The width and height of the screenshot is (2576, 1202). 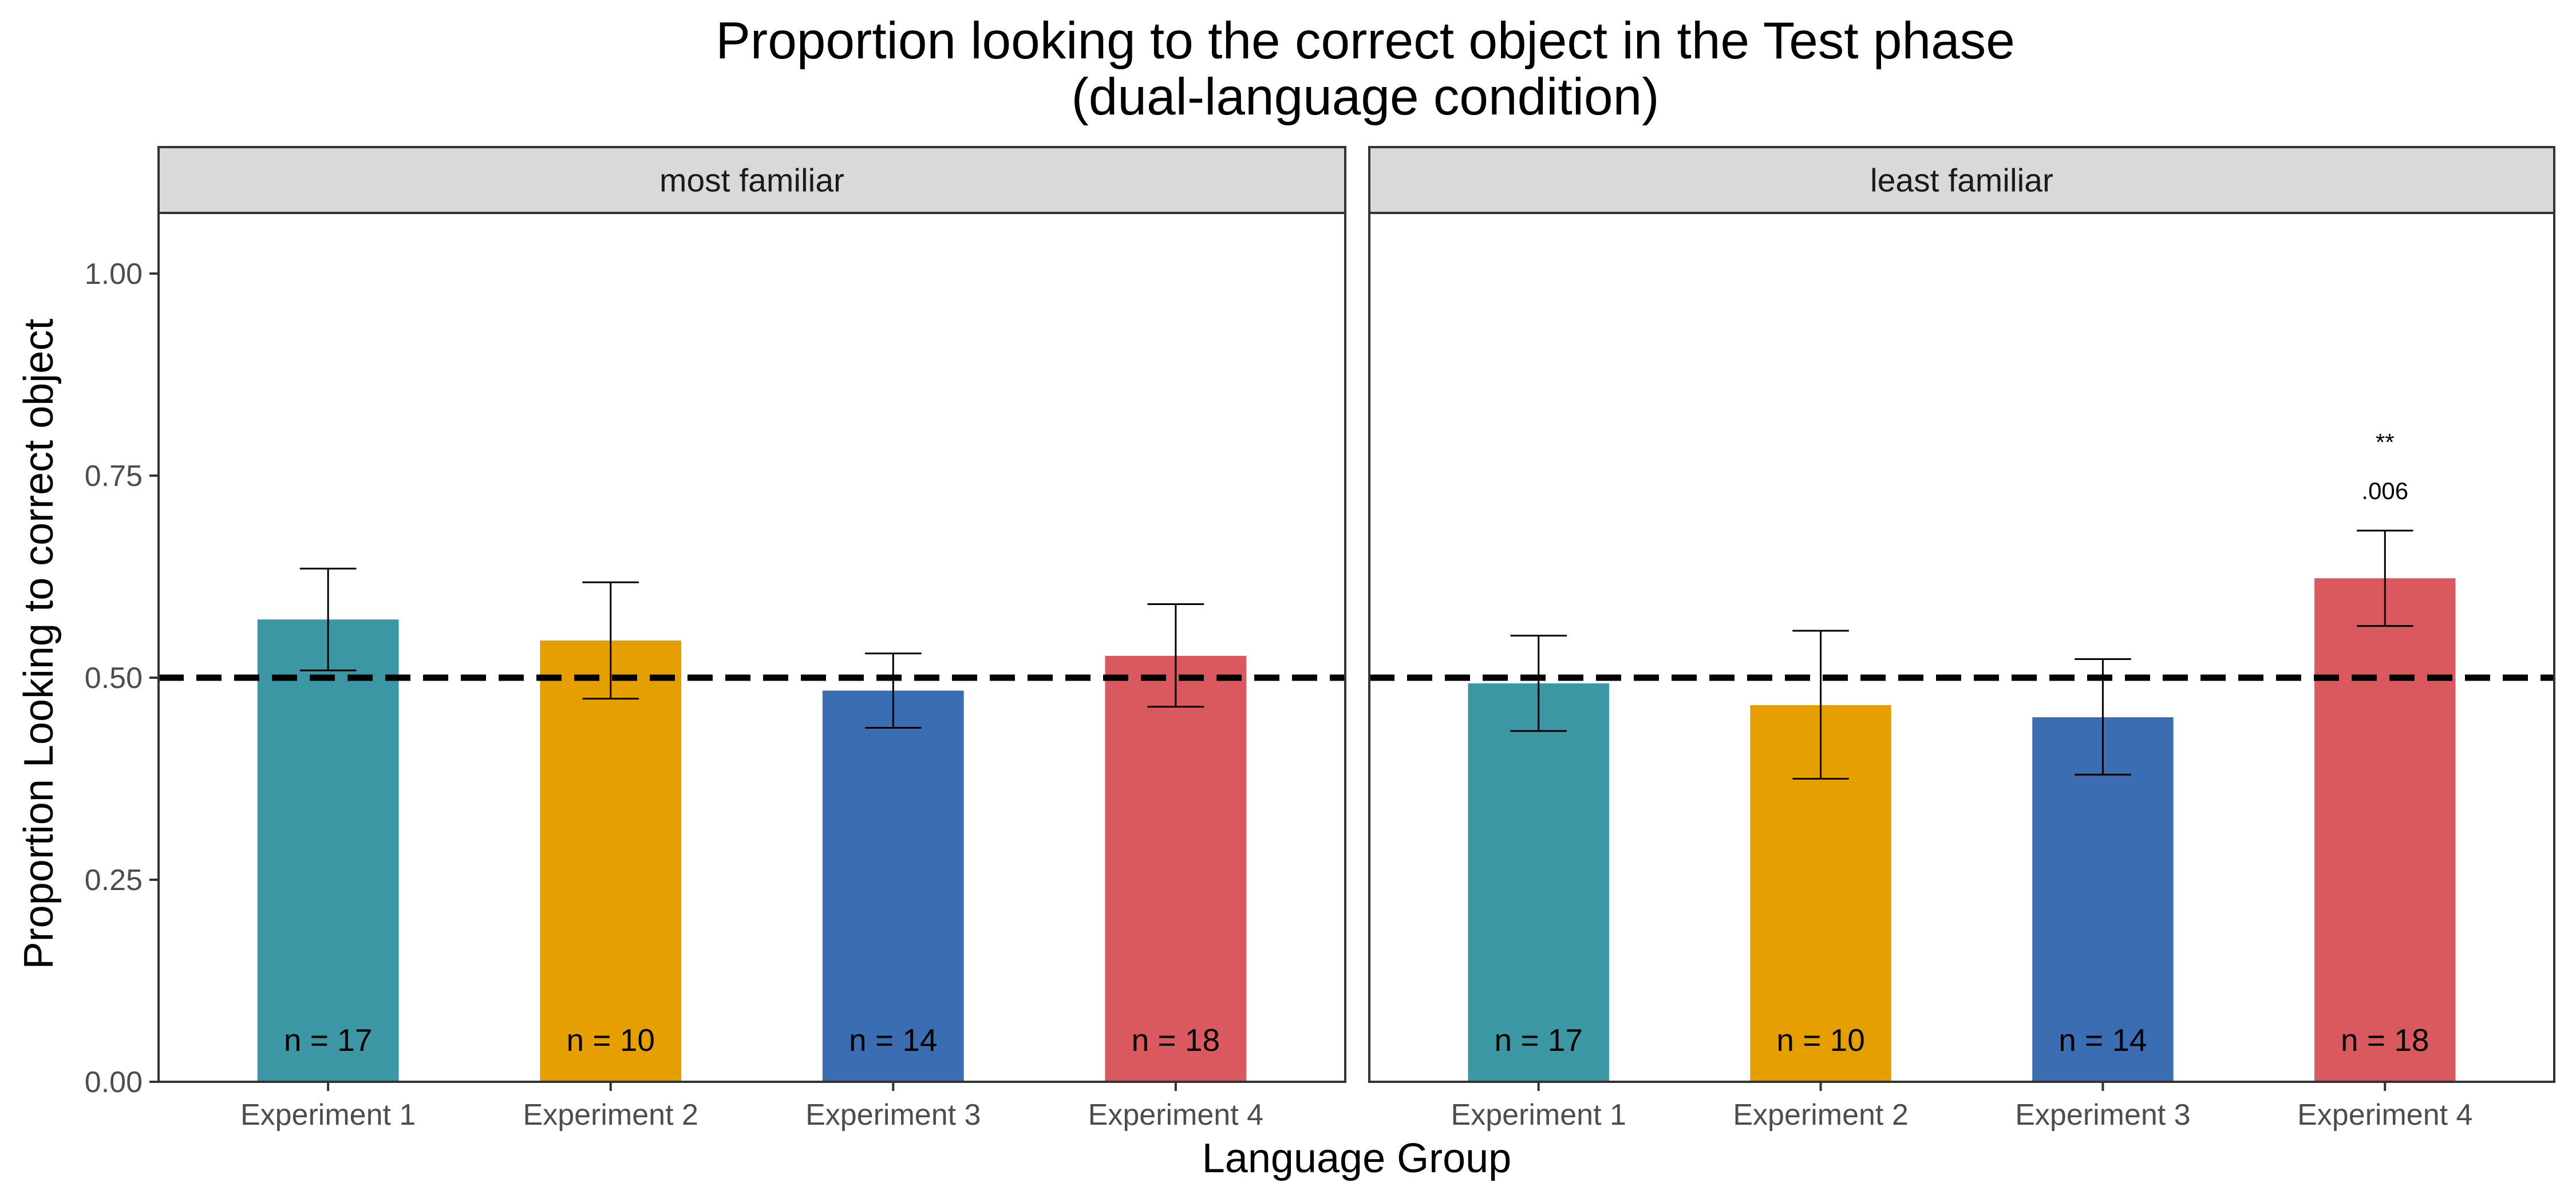 What do you see at coordinates (2384, 491) in the screenshot?
I see `significance-p-value: .006` at bounding box center [2384, 491].